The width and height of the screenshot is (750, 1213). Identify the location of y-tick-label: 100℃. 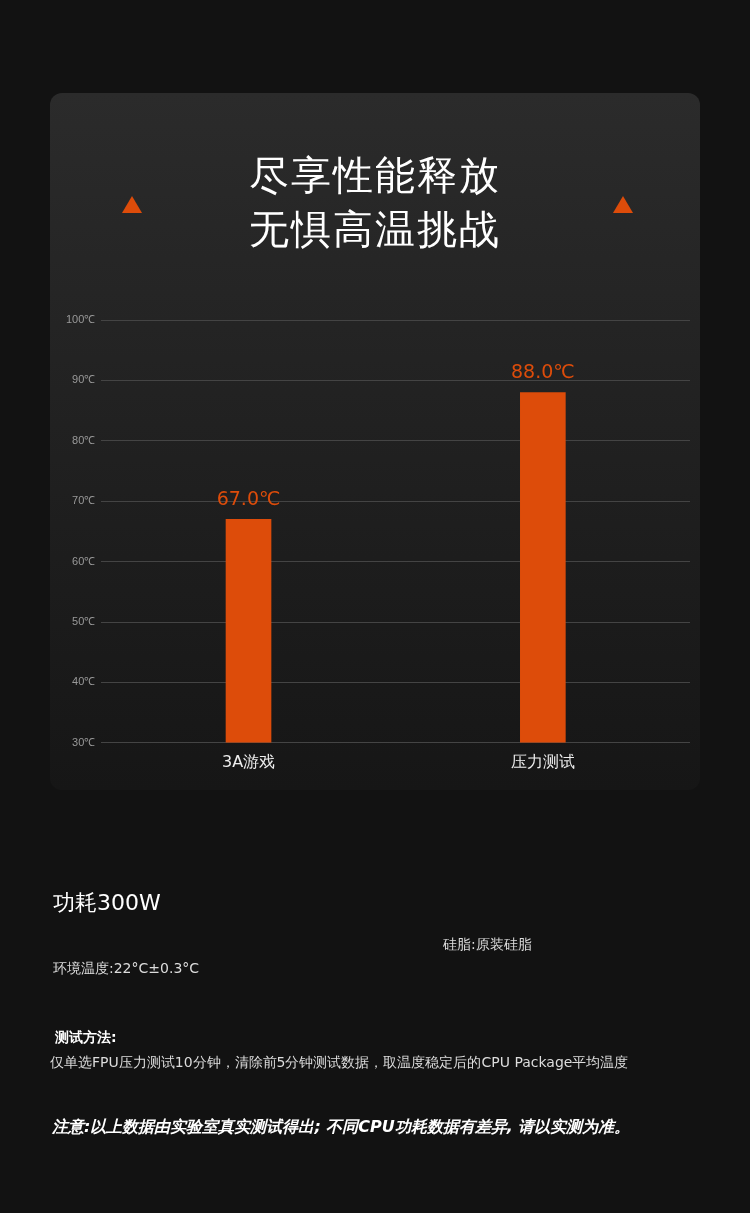
(80, 319).